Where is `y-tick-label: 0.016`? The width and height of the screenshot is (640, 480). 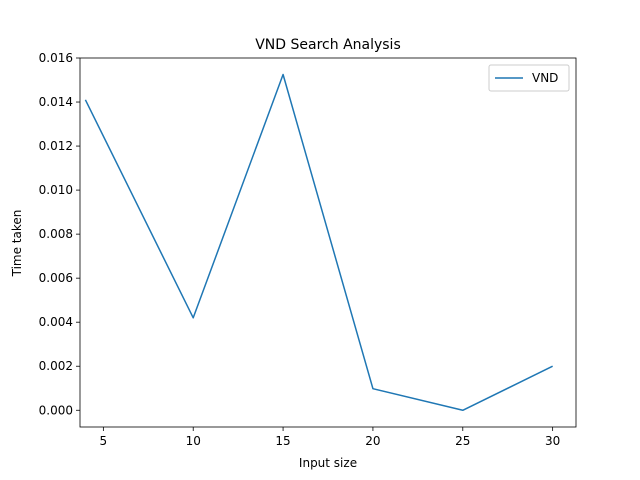 y-tick-label: 0.016 is located at coordinates (56, 58).